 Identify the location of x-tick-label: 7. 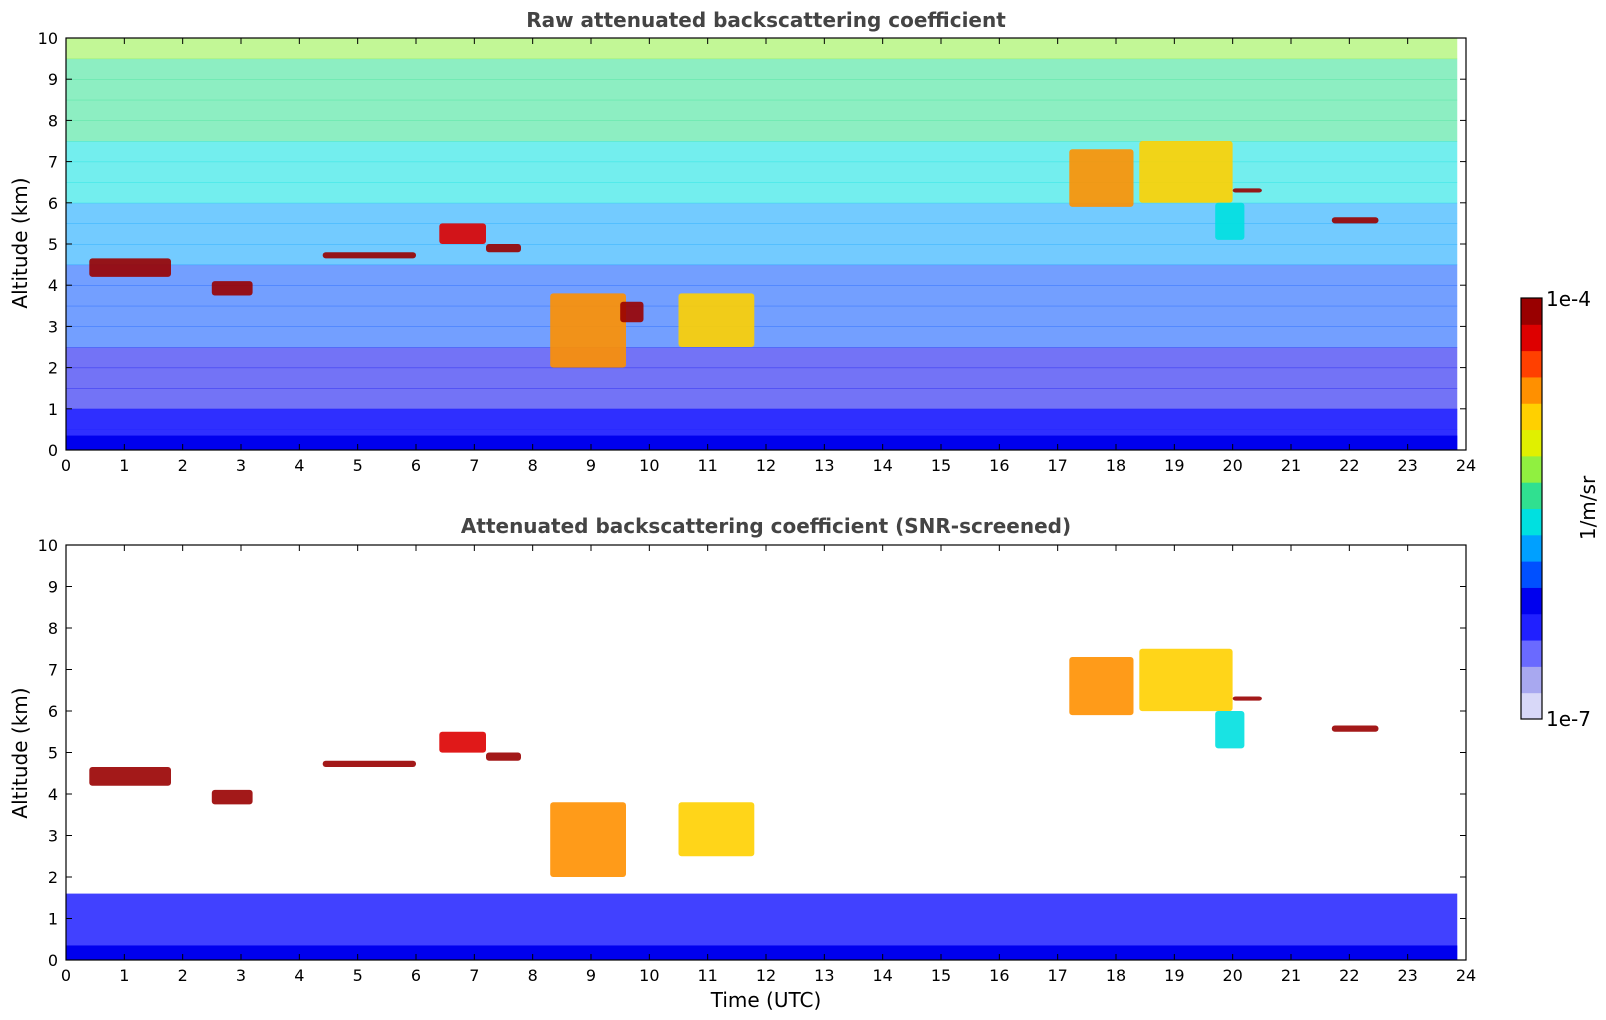
(474, 975).